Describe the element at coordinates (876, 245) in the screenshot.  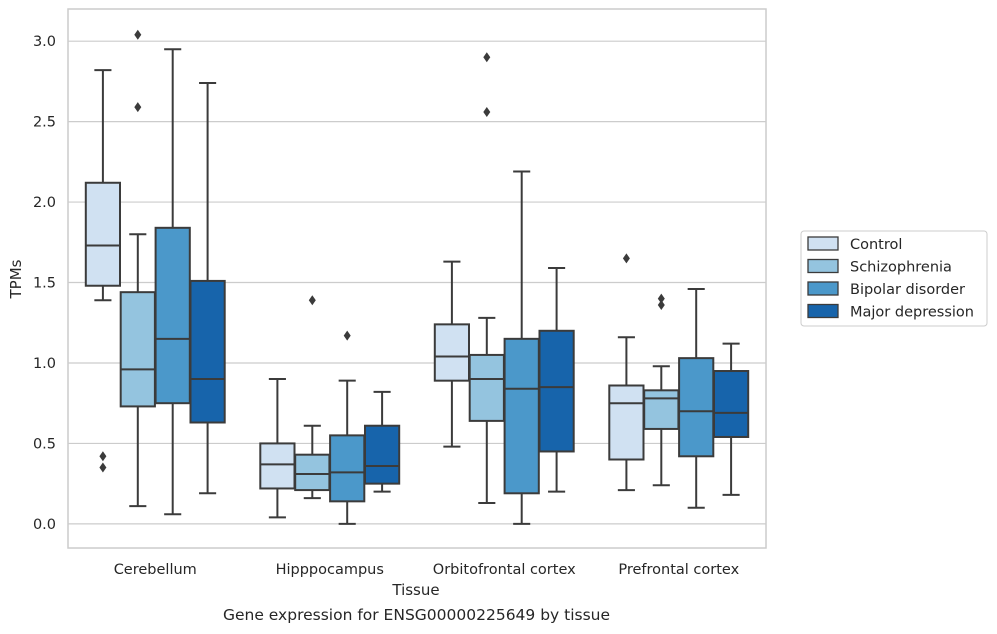
I see `legend-label: Control` at that location.